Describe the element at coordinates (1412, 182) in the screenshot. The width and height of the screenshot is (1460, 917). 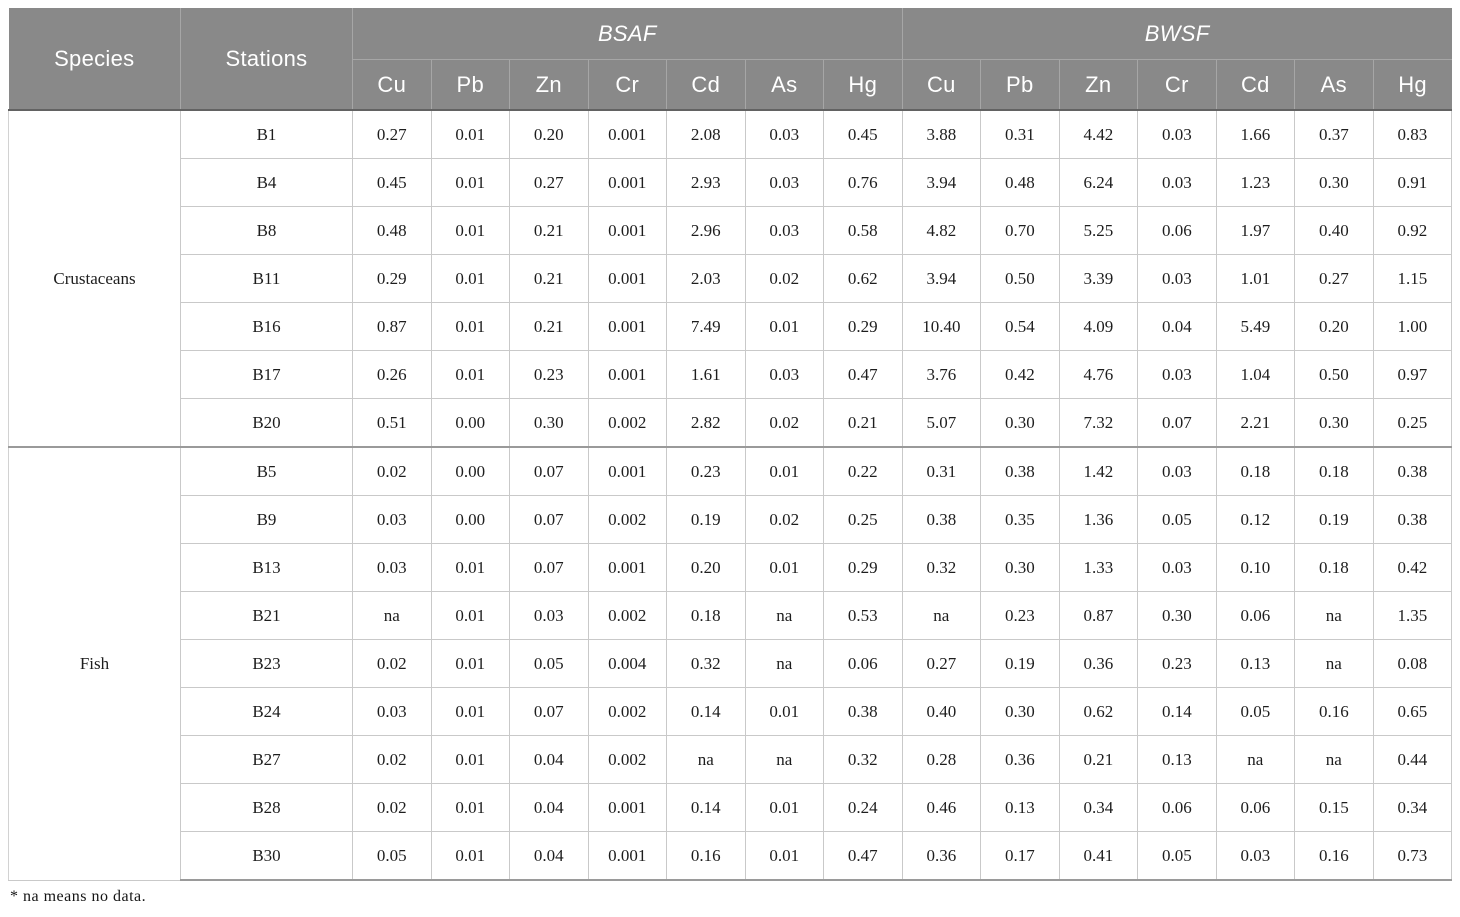
I see `bwsf-value-cell: 0.91` at that location.